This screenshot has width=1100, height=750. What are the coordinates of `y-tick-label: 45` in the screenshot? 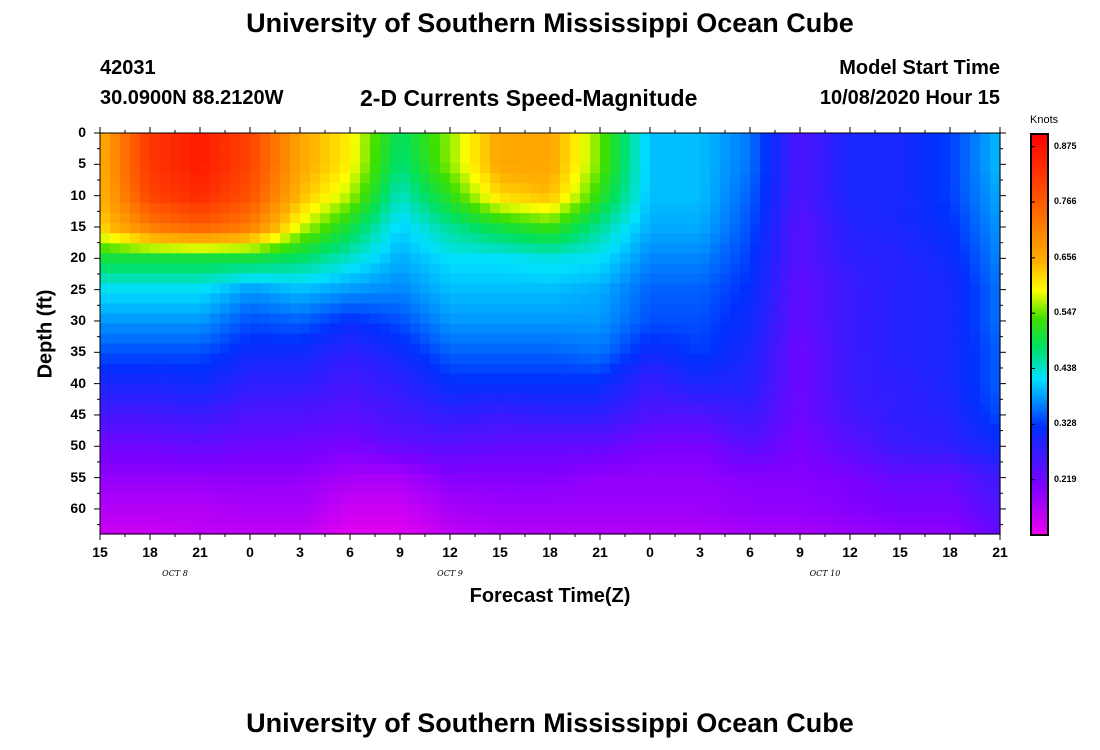 It's located at (78, 413).